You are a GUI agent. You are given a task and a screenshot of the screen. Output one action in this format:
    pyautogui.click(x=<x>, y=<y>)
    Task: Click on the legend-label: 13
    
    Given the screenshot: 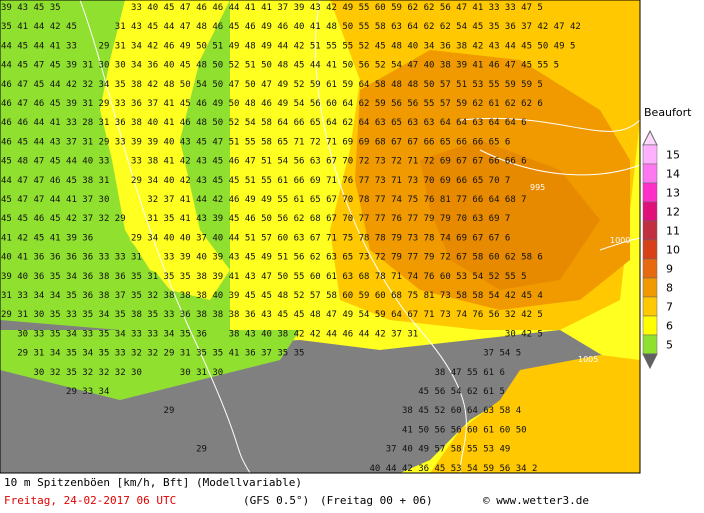 What is the action you would take?
    pyautogui.click(x=673, y=193)
    